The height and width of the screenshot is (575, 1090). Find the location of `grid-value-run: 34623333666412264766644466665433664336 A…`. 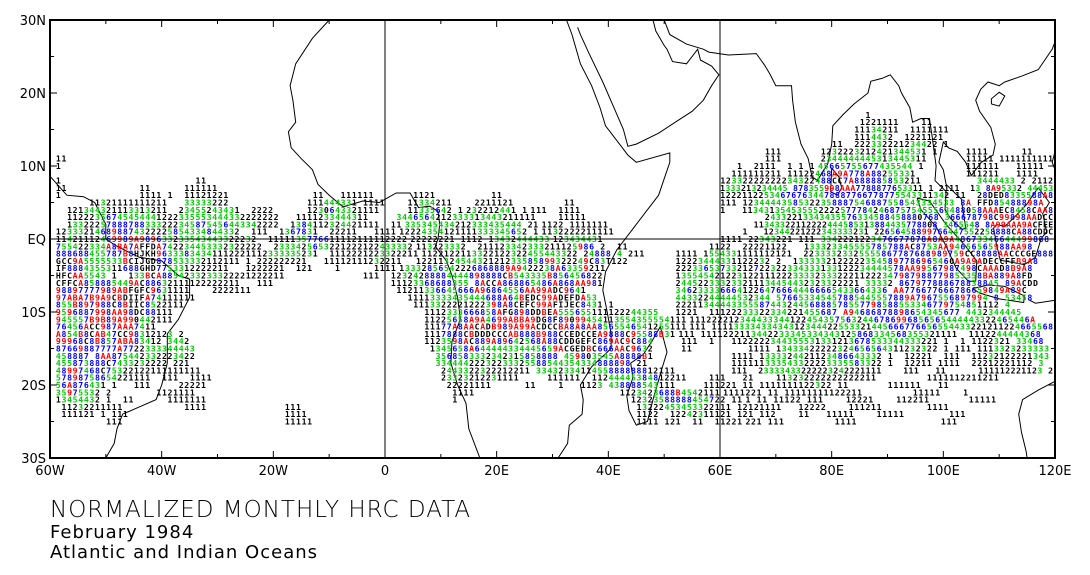

grid-value-run: 34623333666412264766644466665433664336 A… is located at coordinates (851, 290).